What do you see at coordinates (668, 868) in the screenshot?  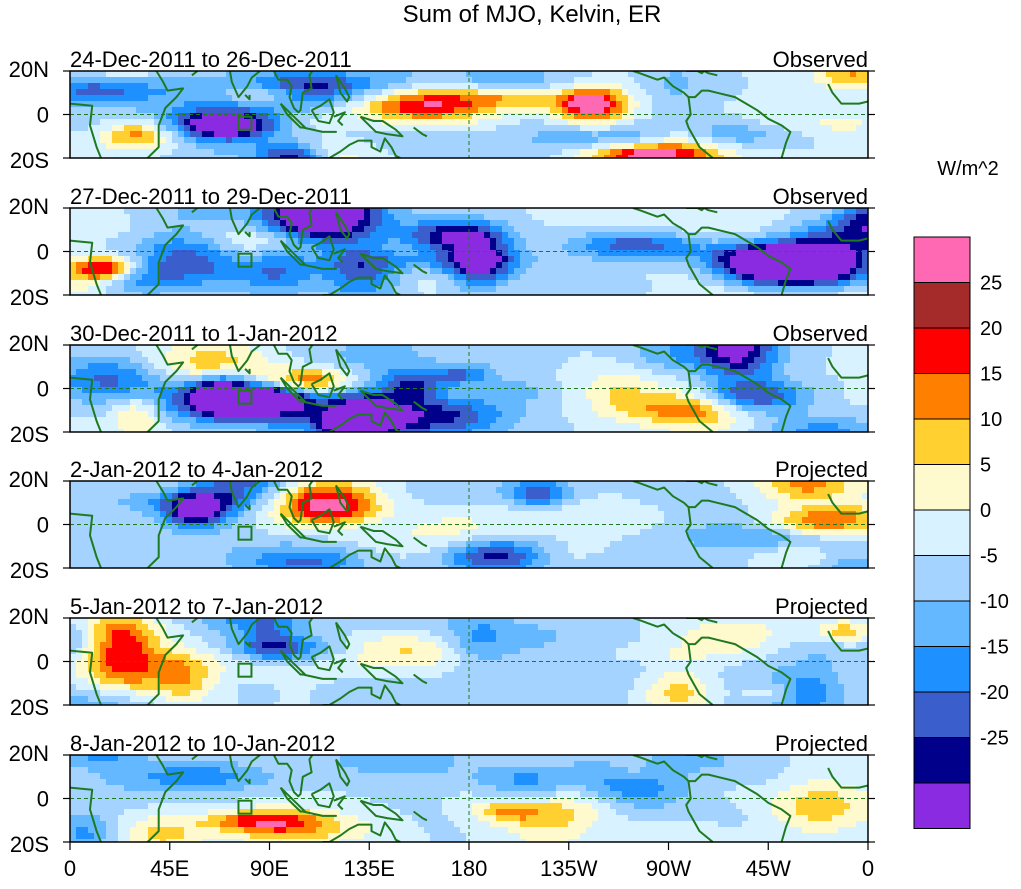 I see `lon-tick-label: 90W` at bounding box center [668, 868].